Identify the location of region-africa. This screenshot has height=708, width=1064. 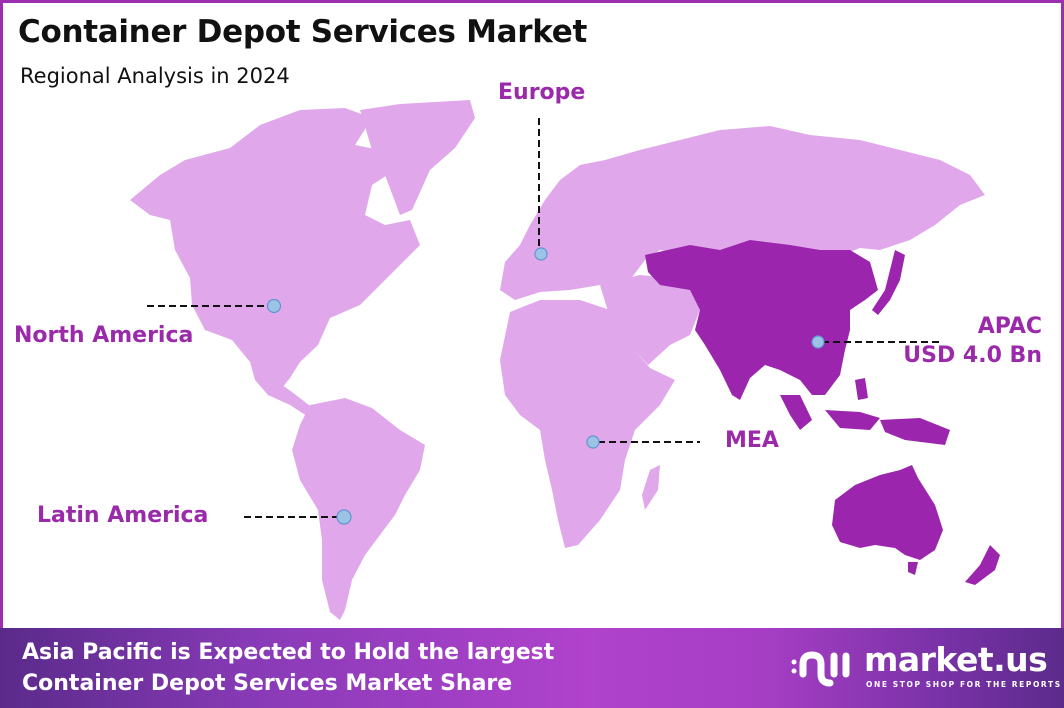
(587, 424).